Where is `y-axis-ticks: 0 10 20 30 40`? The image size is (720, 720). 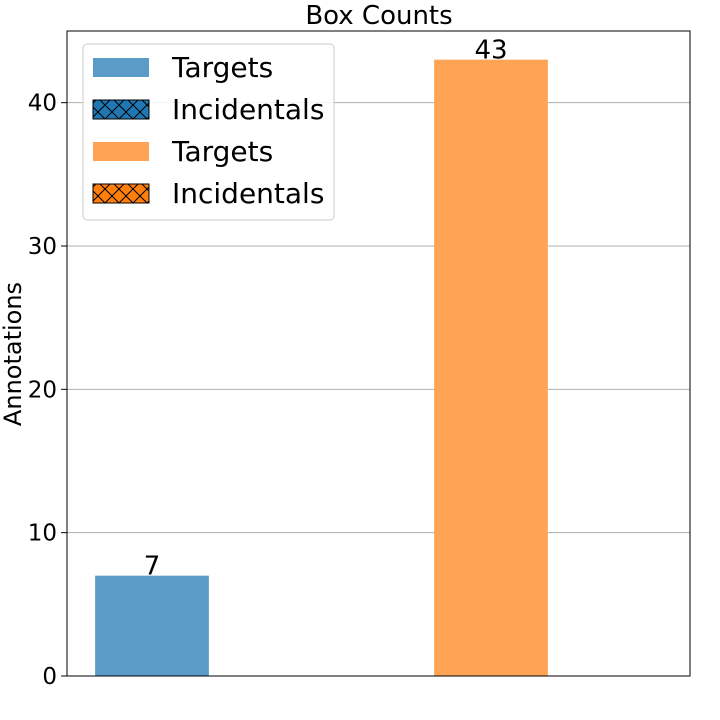
y-axis-ticks: 0 10 20 30 40 is located at coordinates (47, 390).